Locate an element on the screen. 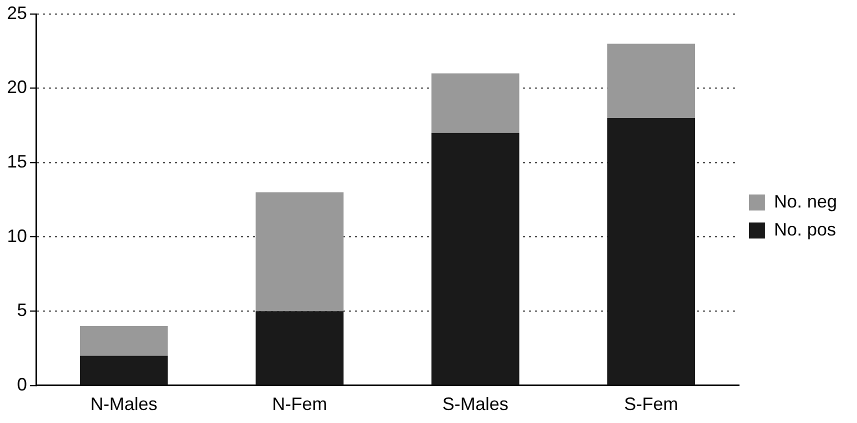 The height and width of the screenshot is (423, 857). y-tick-label: 10 is located at coordinates (17, 236).